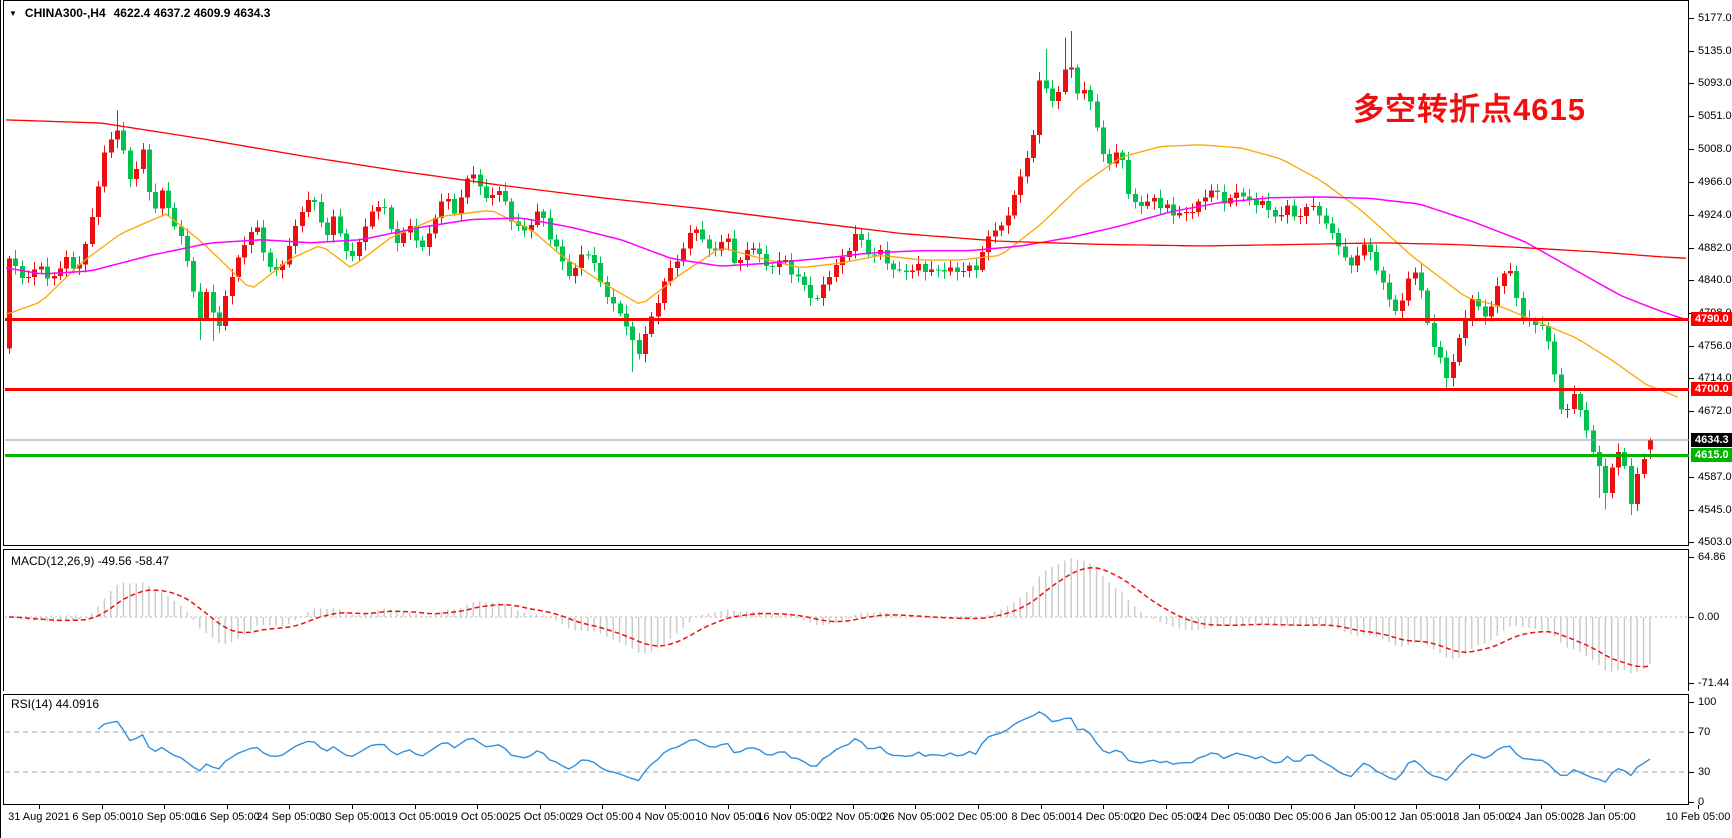 The image size is (1732, 838). What do you see at coordinates (728, 817) in the screenshot?
I see `time-axis-label: 10 Nov 05:00` at bounding box center [728, 817].